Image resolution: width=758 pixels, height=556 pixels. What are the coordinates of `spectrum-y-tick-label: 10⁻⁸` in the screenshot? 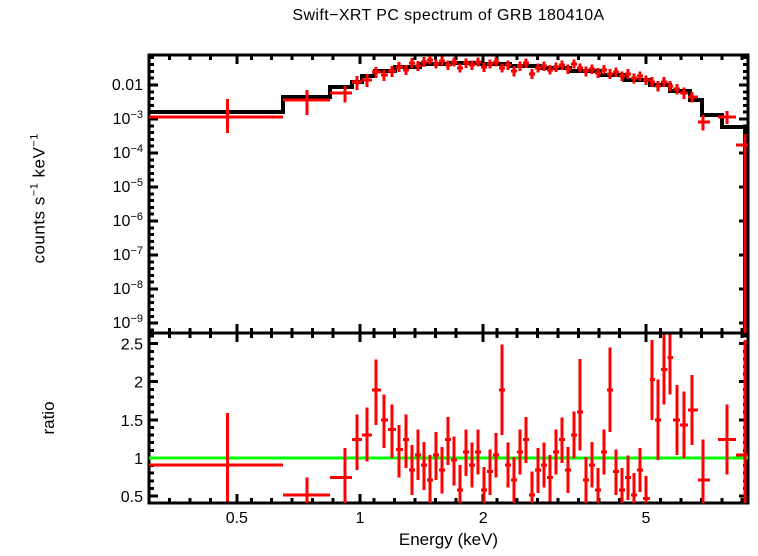 It's located at (128, 288).